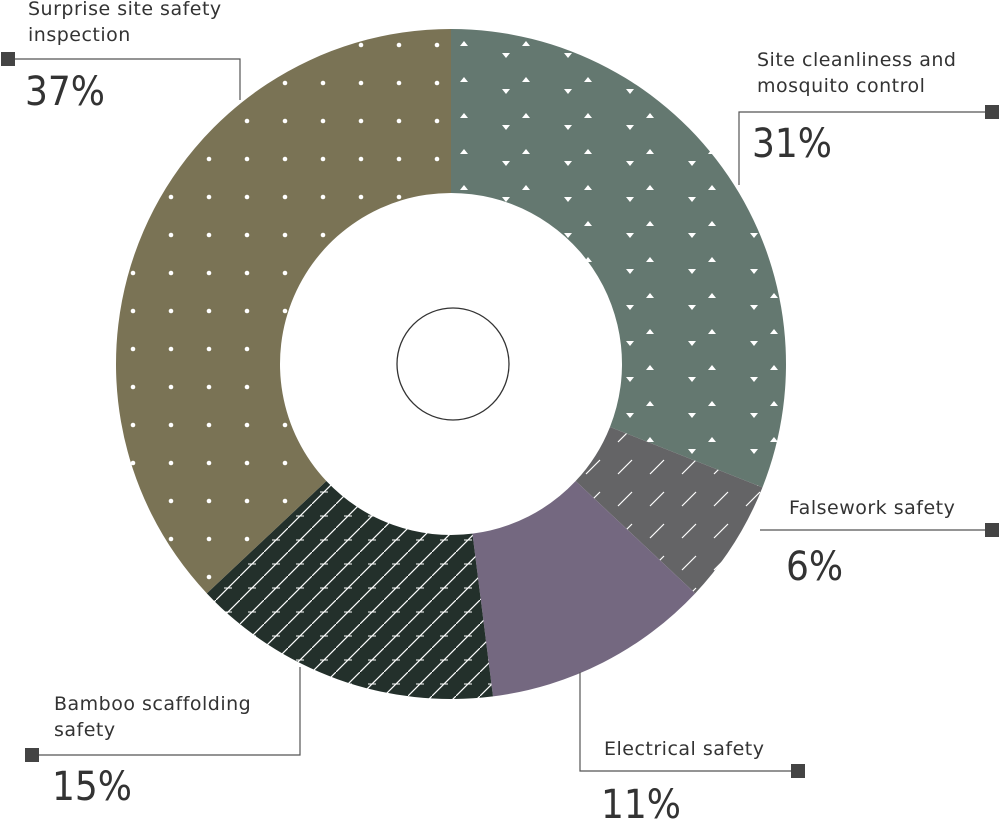  Describe the element at coordinates (153, 717) in the screenshot. I see `category-label: Bamboo scaffolding safety` at that location.